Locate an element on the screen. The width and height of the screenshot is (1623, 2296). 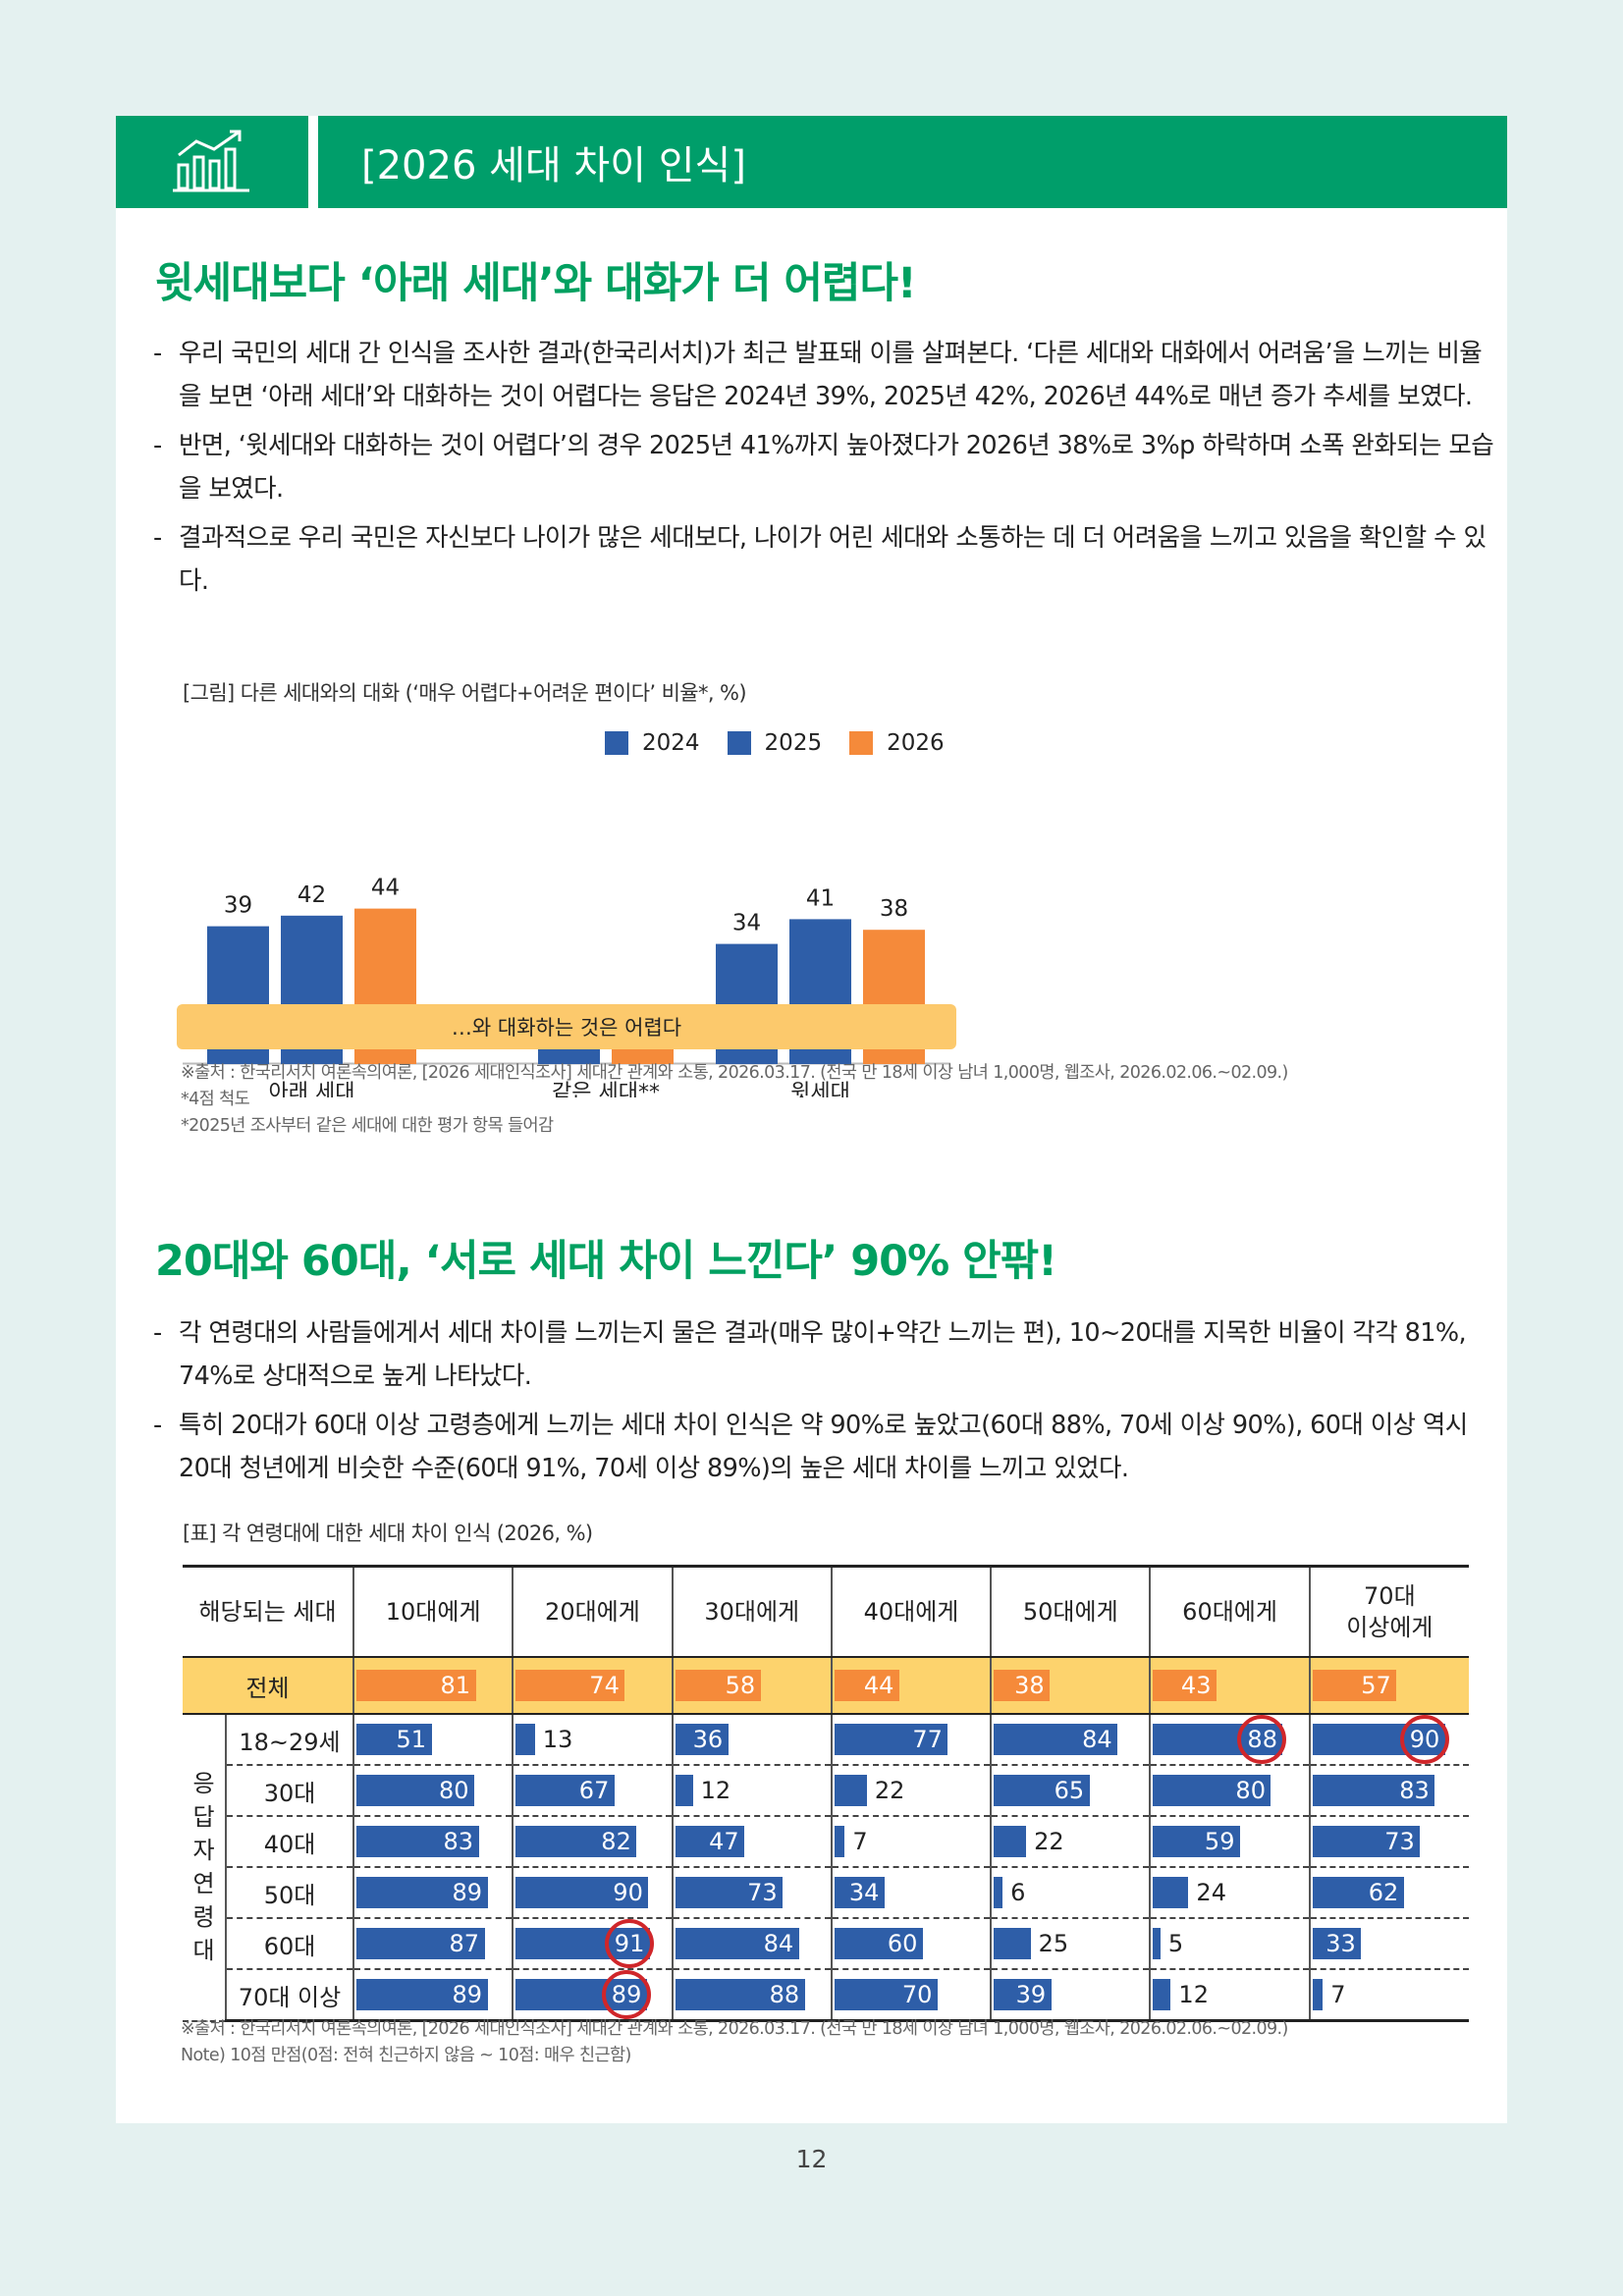
value-label: 5 is located at coordinates (1175, 1943).